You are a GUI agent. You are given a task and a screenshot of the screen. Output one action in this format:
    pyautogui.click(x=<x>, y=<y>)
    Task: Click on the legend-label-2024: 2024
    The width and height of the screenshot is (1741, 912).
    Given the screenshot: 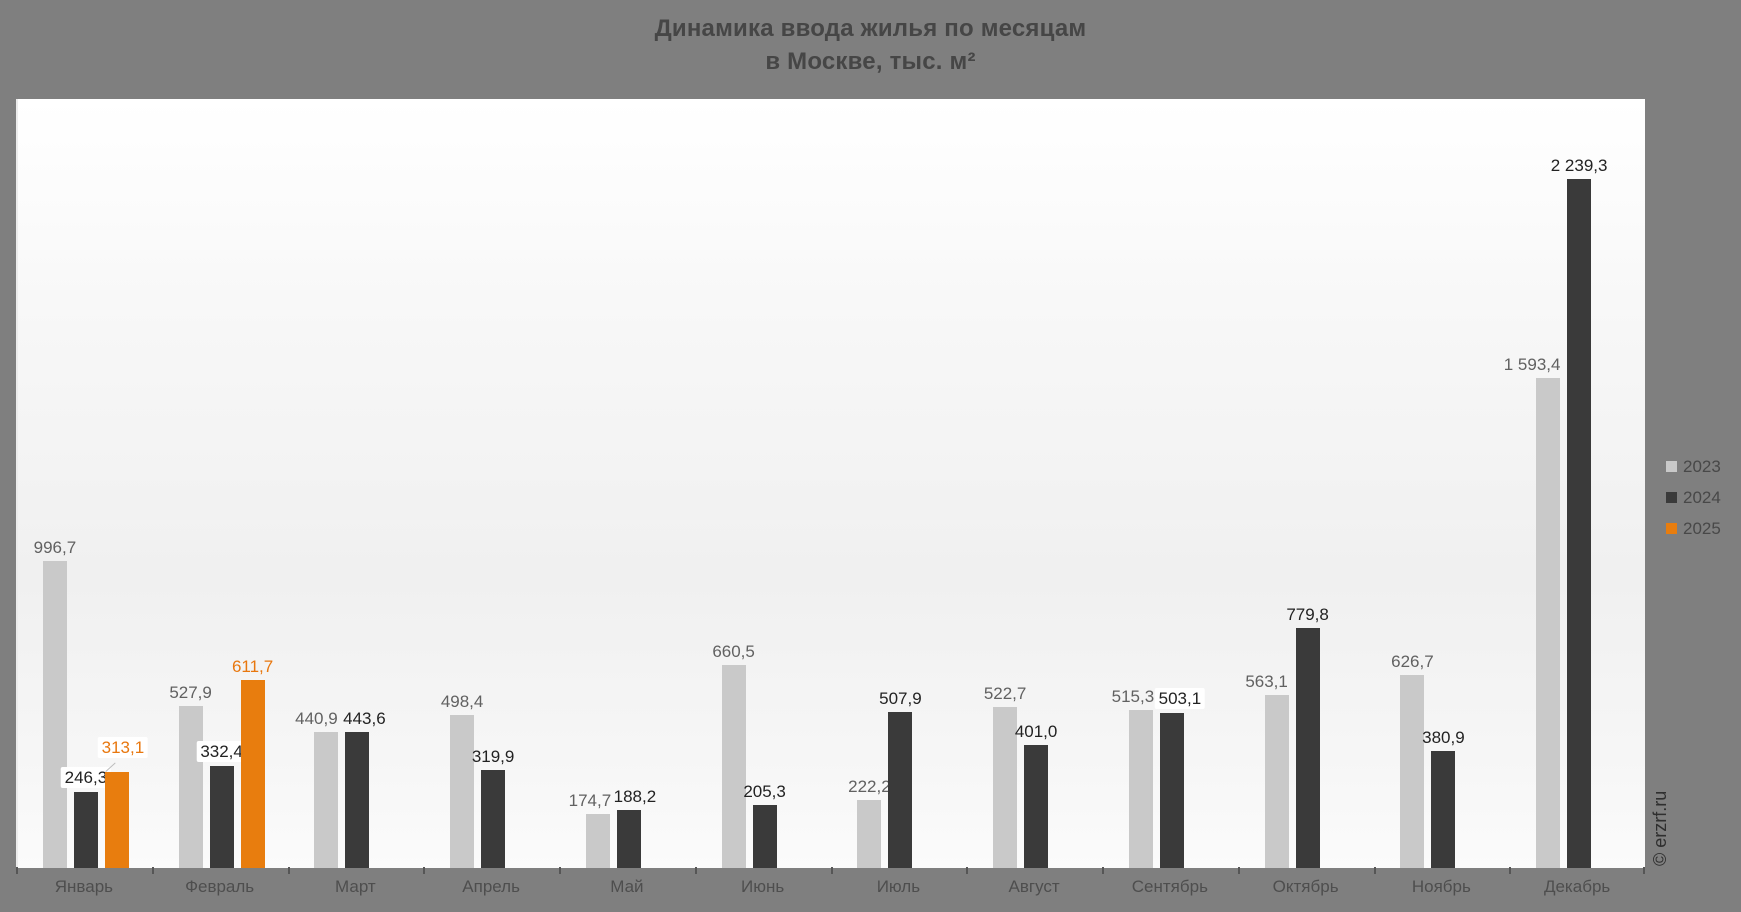 What is the action you would take?
    pyautogui.click(x=1702, y=497)
    